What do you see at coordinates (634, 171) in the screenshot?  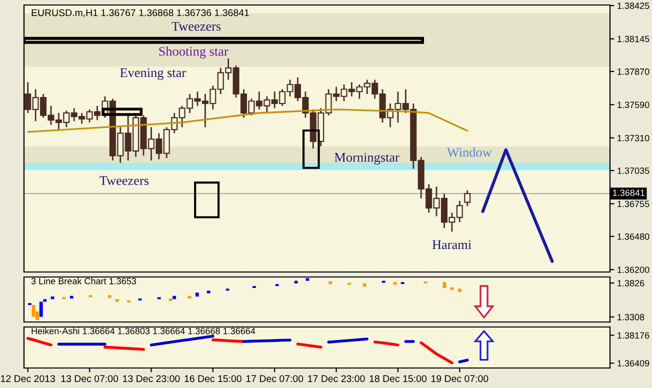 I see `y-tick-label: 1.37035` at bounding box center [634, 171].